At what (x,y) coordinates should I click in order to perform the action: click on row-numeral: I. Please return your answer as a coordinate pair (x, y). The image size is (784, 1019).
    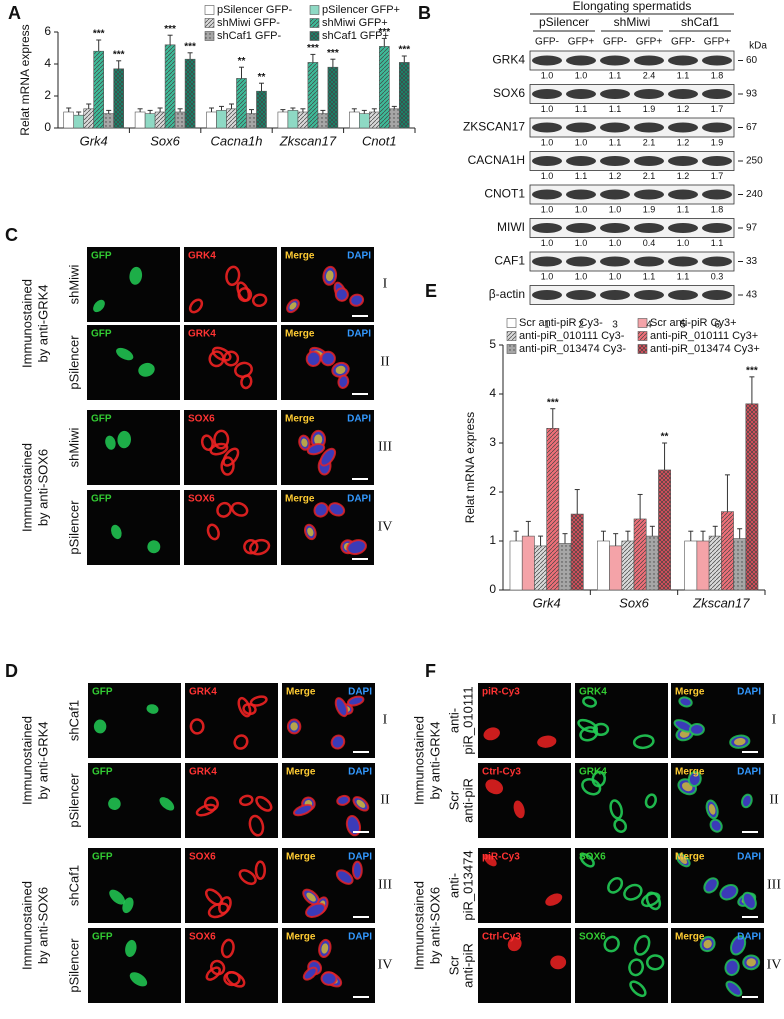
    Looking at the image, I should click on (385, 720).